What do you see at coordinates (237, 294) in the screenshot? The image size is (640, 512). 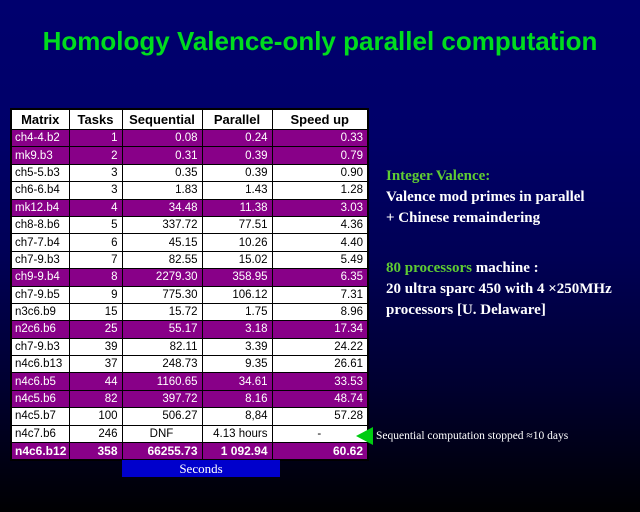 I see `cell-parallel: 106.12` at bounding box center [237, 294].